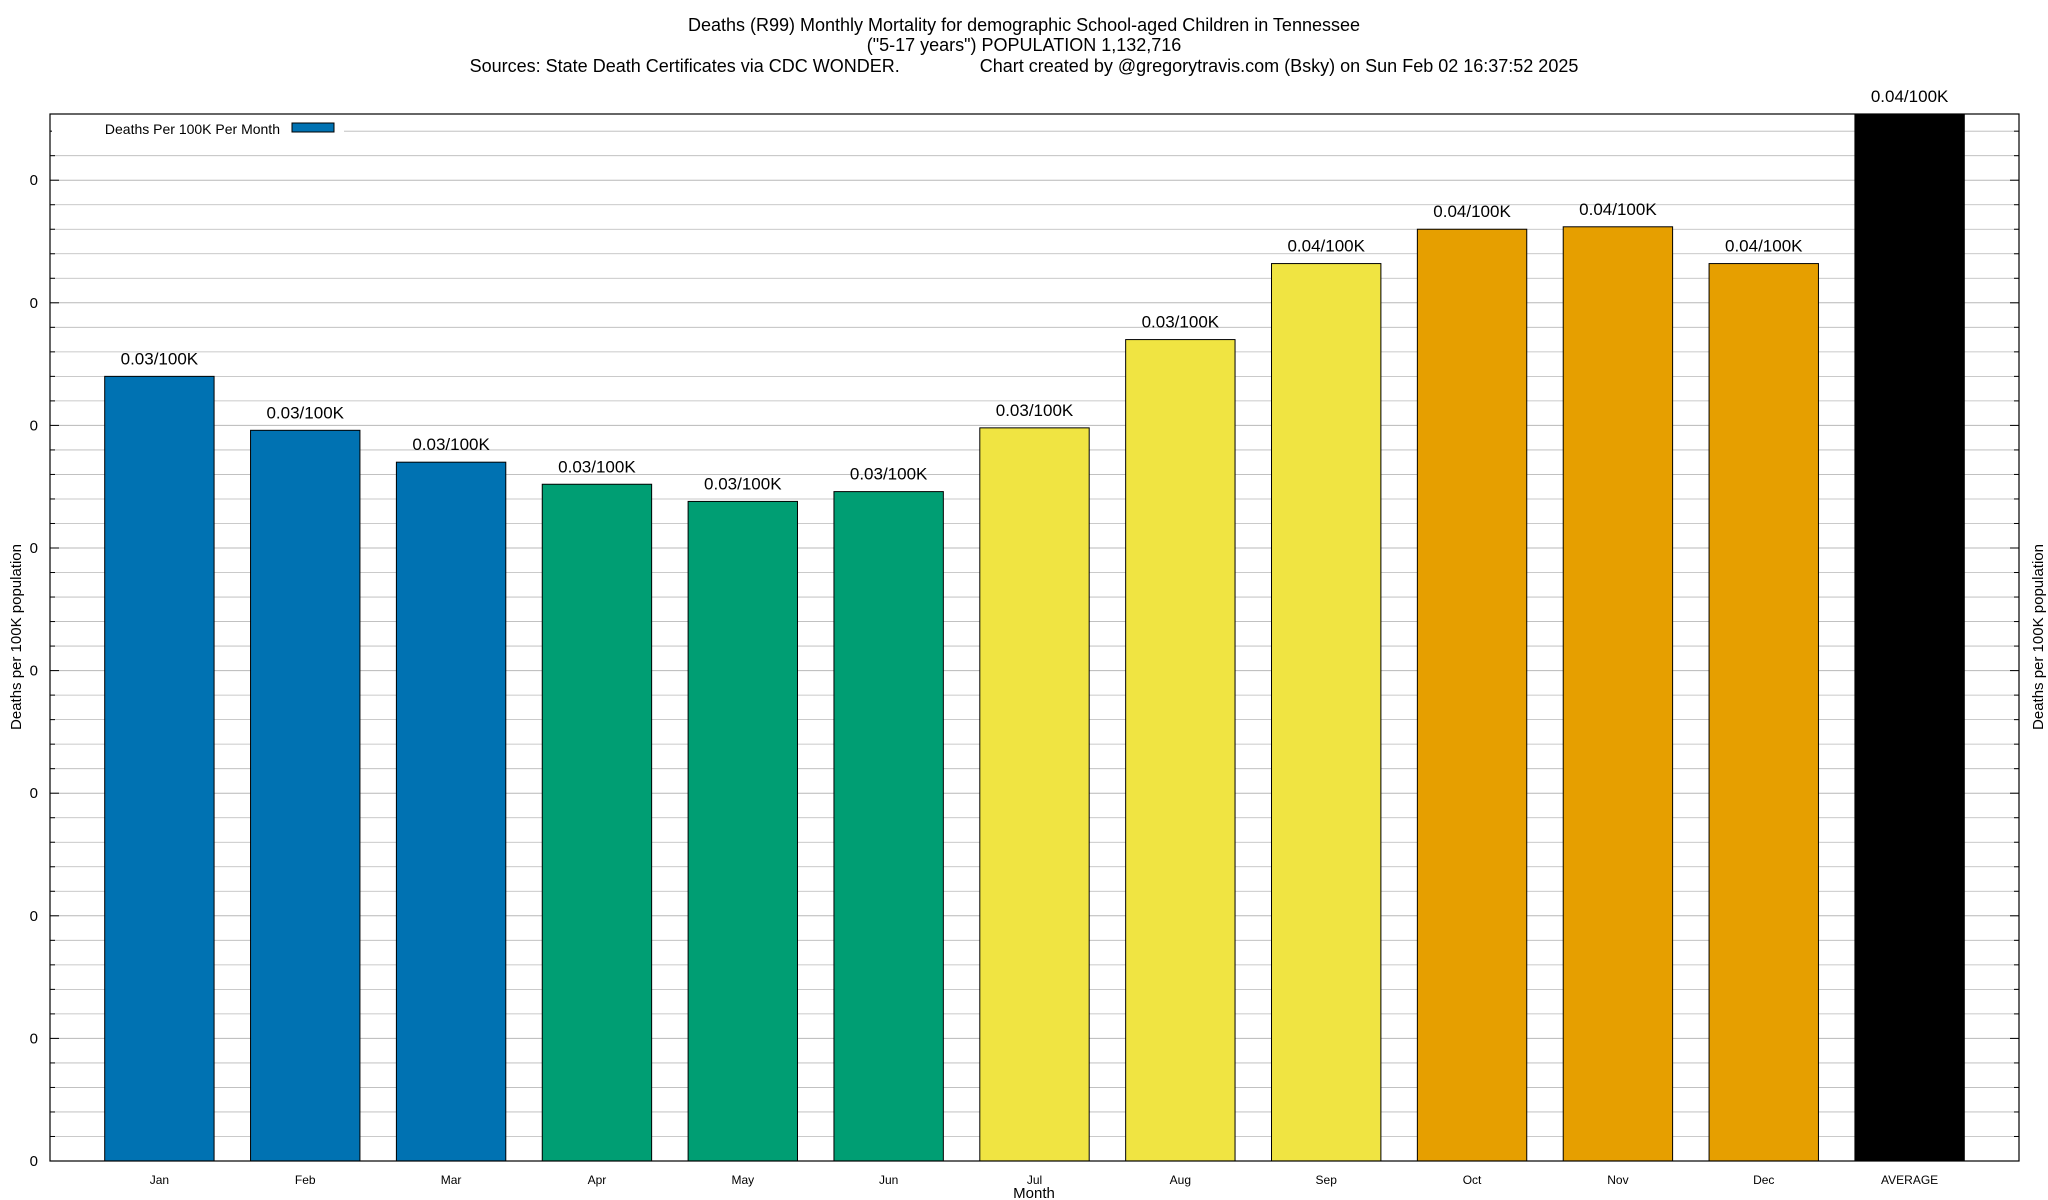  Describe the element at coordinates (305, 412) in the screenshot. I see `data-label-feb: 0.03/100K` at that location.